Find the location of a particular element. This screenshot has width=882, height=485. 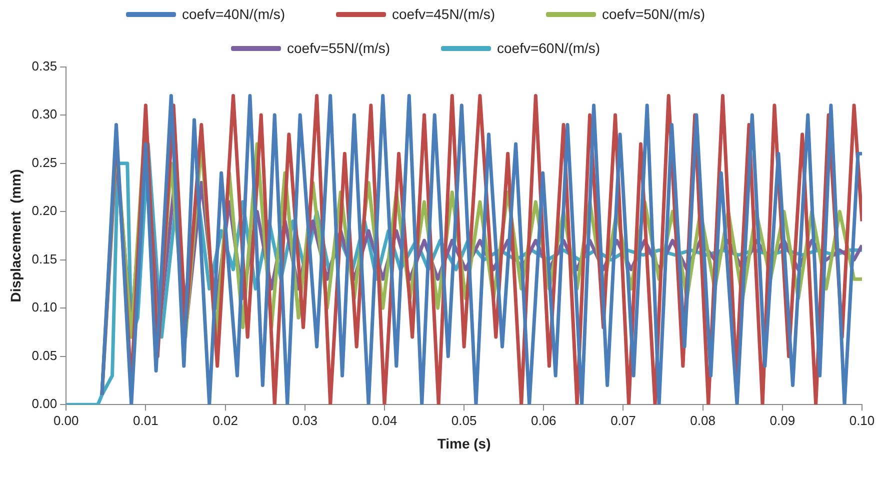

x-axis-title: Time (s) is located at coordinates (464, 443).